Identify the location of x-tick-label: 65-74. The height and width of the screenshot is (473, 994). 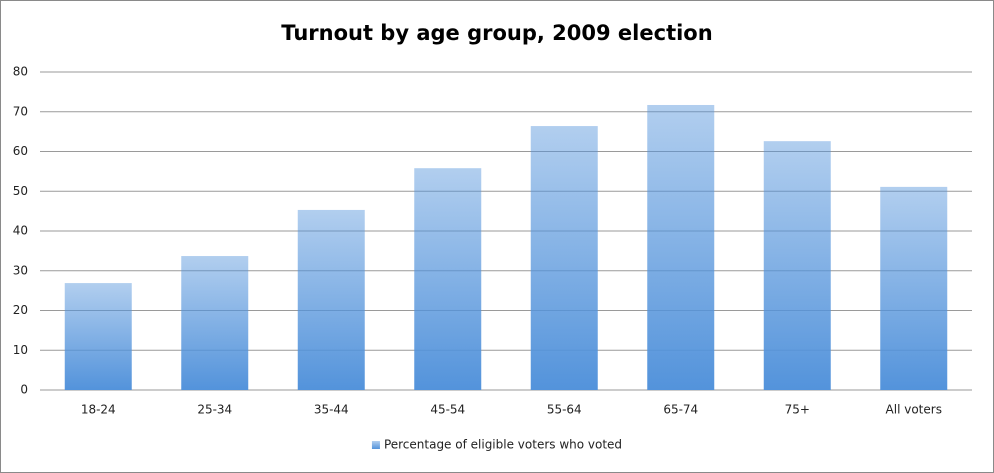
(680, 410).